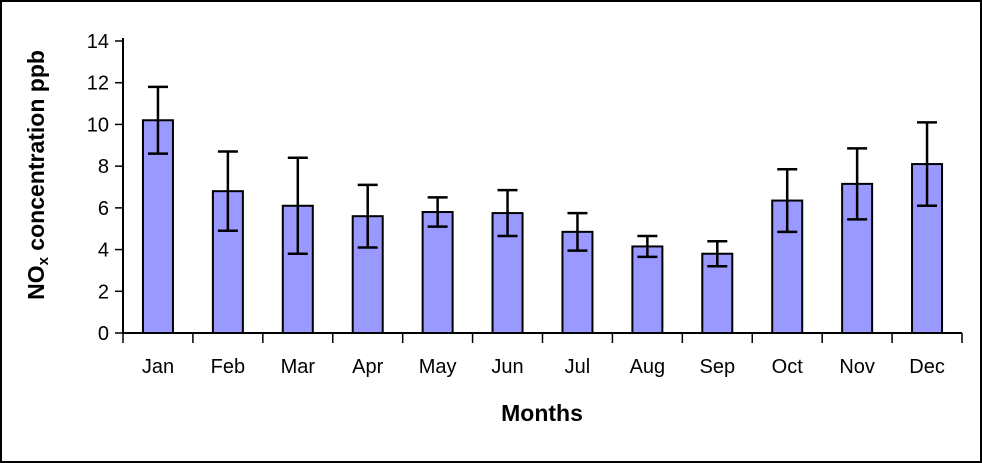 This screenshot has width=982, height=463. Describe the element at coordinates (648, 367) in the screenshot. I see `x-tick-label-aug: Aug` at that location.